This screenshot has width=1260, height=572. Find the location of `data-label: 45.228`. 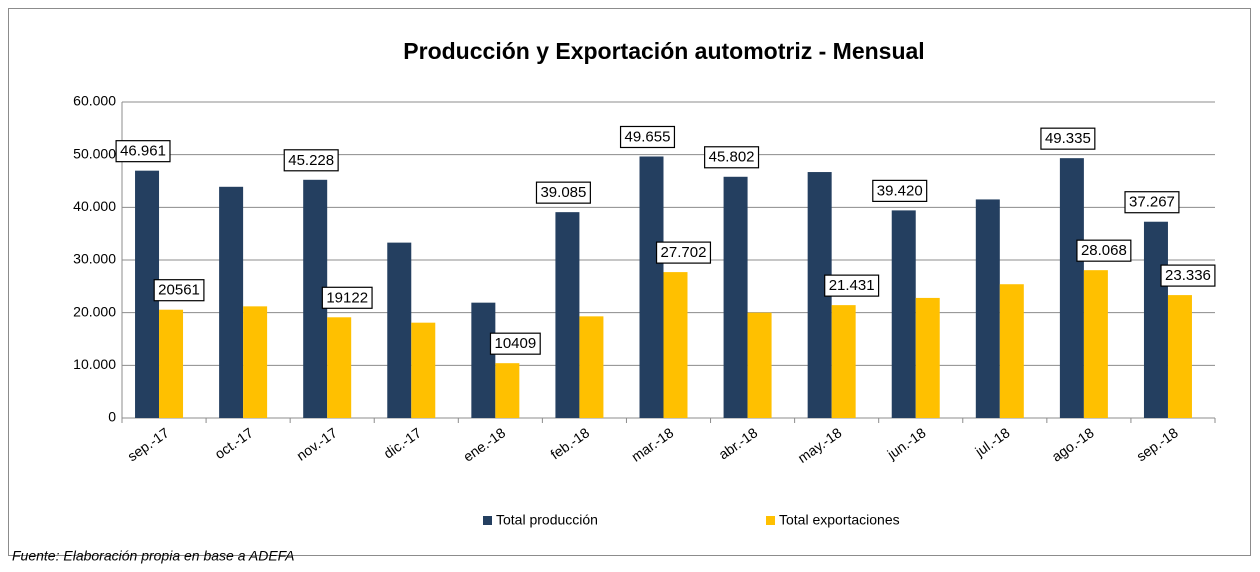

data-label: 45.228 is located at coordinates (311, 160).